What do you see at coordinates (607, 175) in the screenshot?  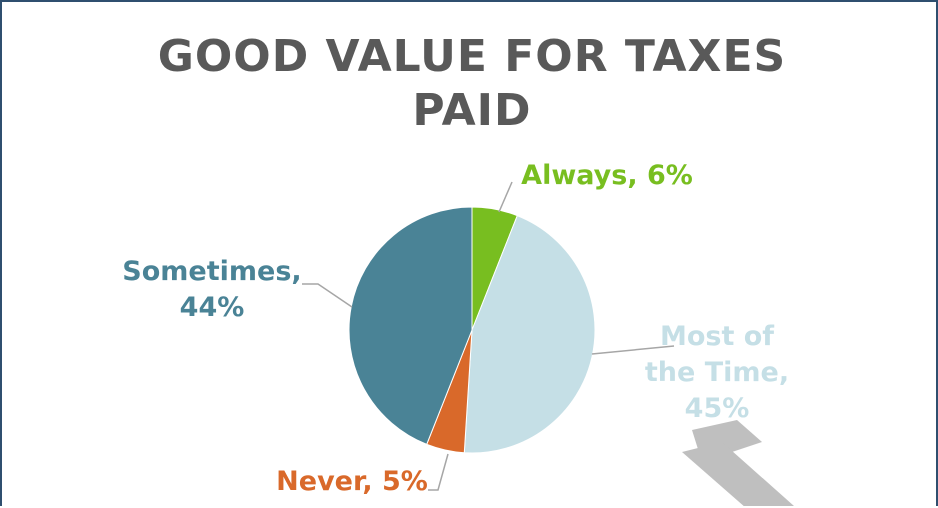 I see `data-label: Always, 6%` at bounding box center [607, 175].